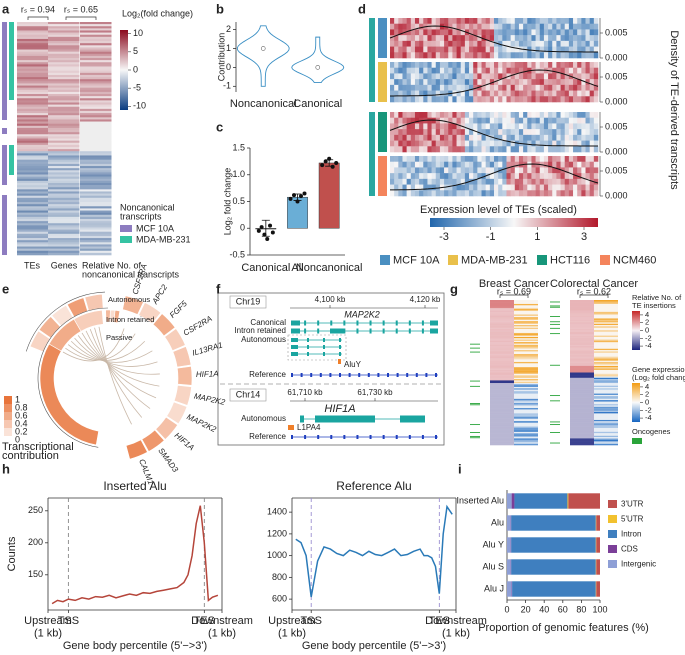 This screenshot has height=655, width=685. What do you see at coordinates (537, 237) in the screenshot?
I see `colorbar-tick-label: 1` at bounding box center [537, 237].